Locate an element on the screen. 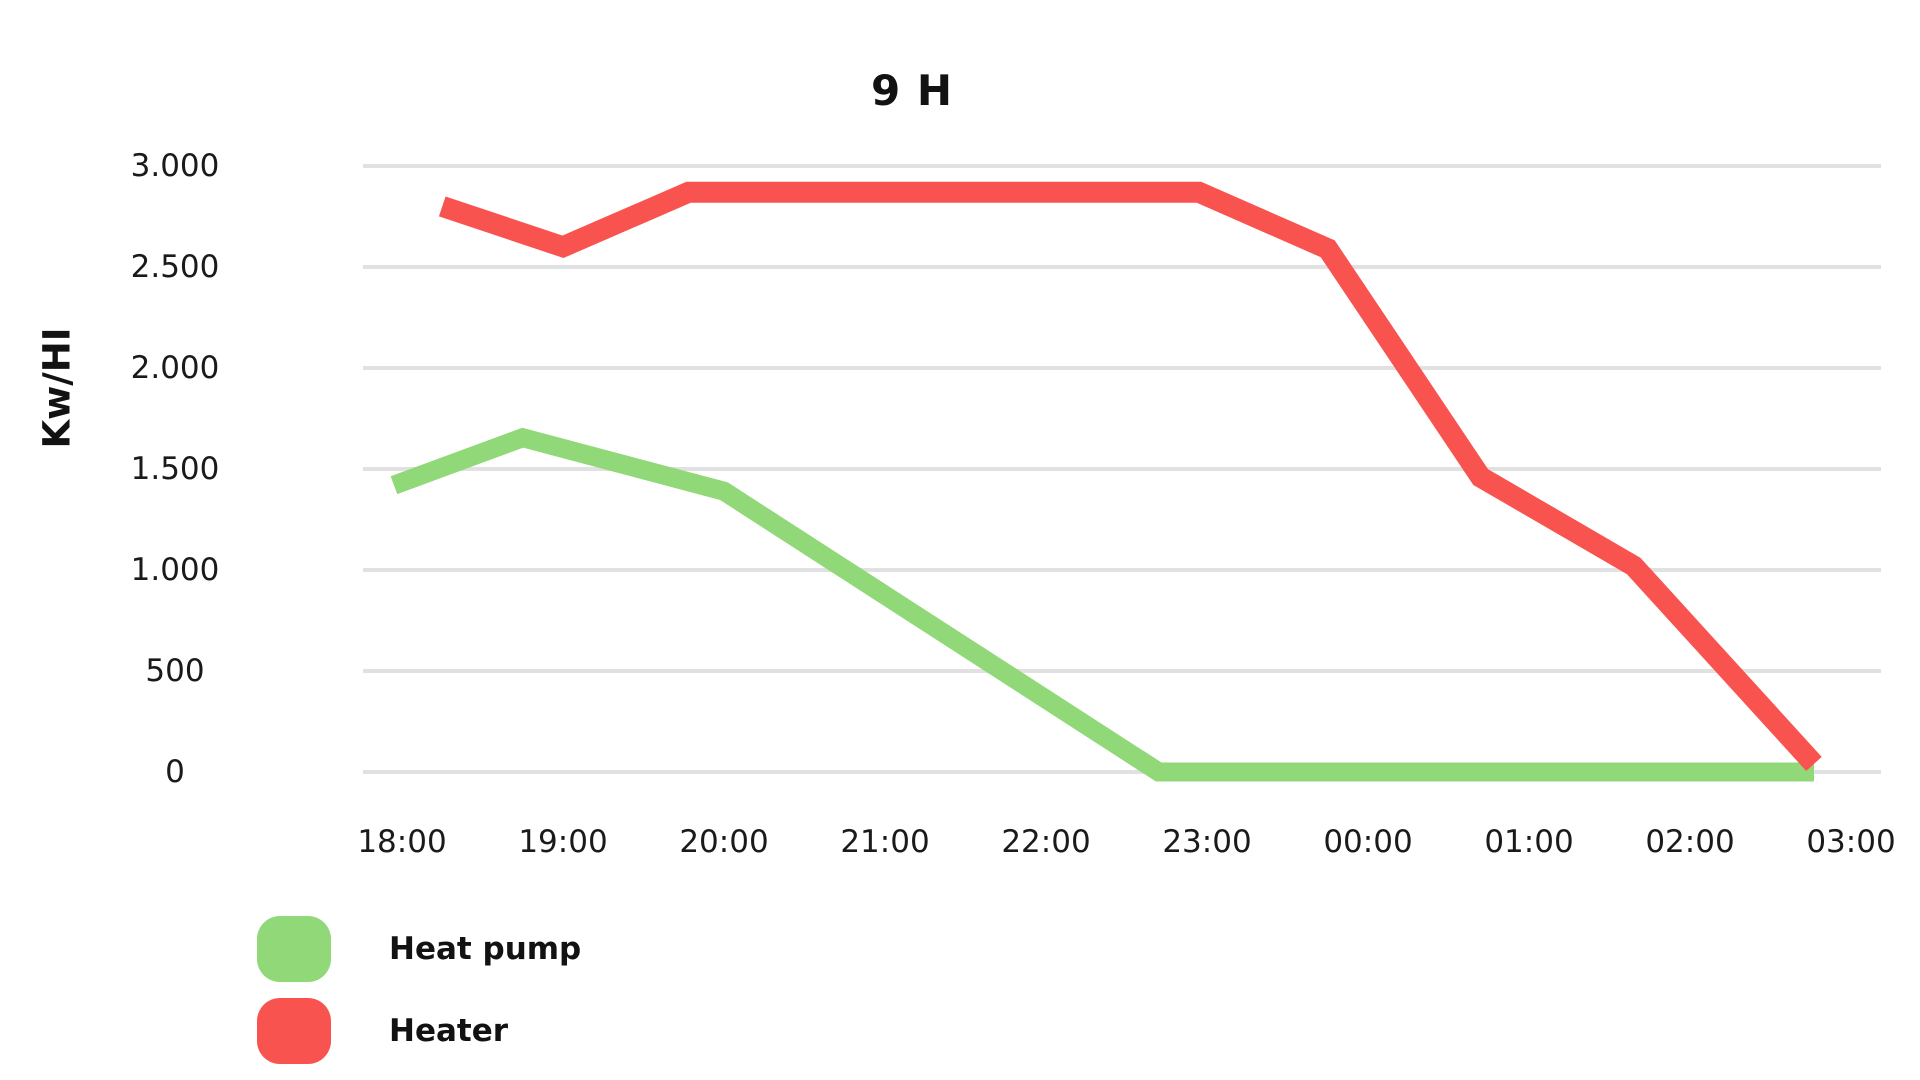 This screenshot has width=1920, height=1080. legend: Heat pump Heater is located at coordinates (419, 990).